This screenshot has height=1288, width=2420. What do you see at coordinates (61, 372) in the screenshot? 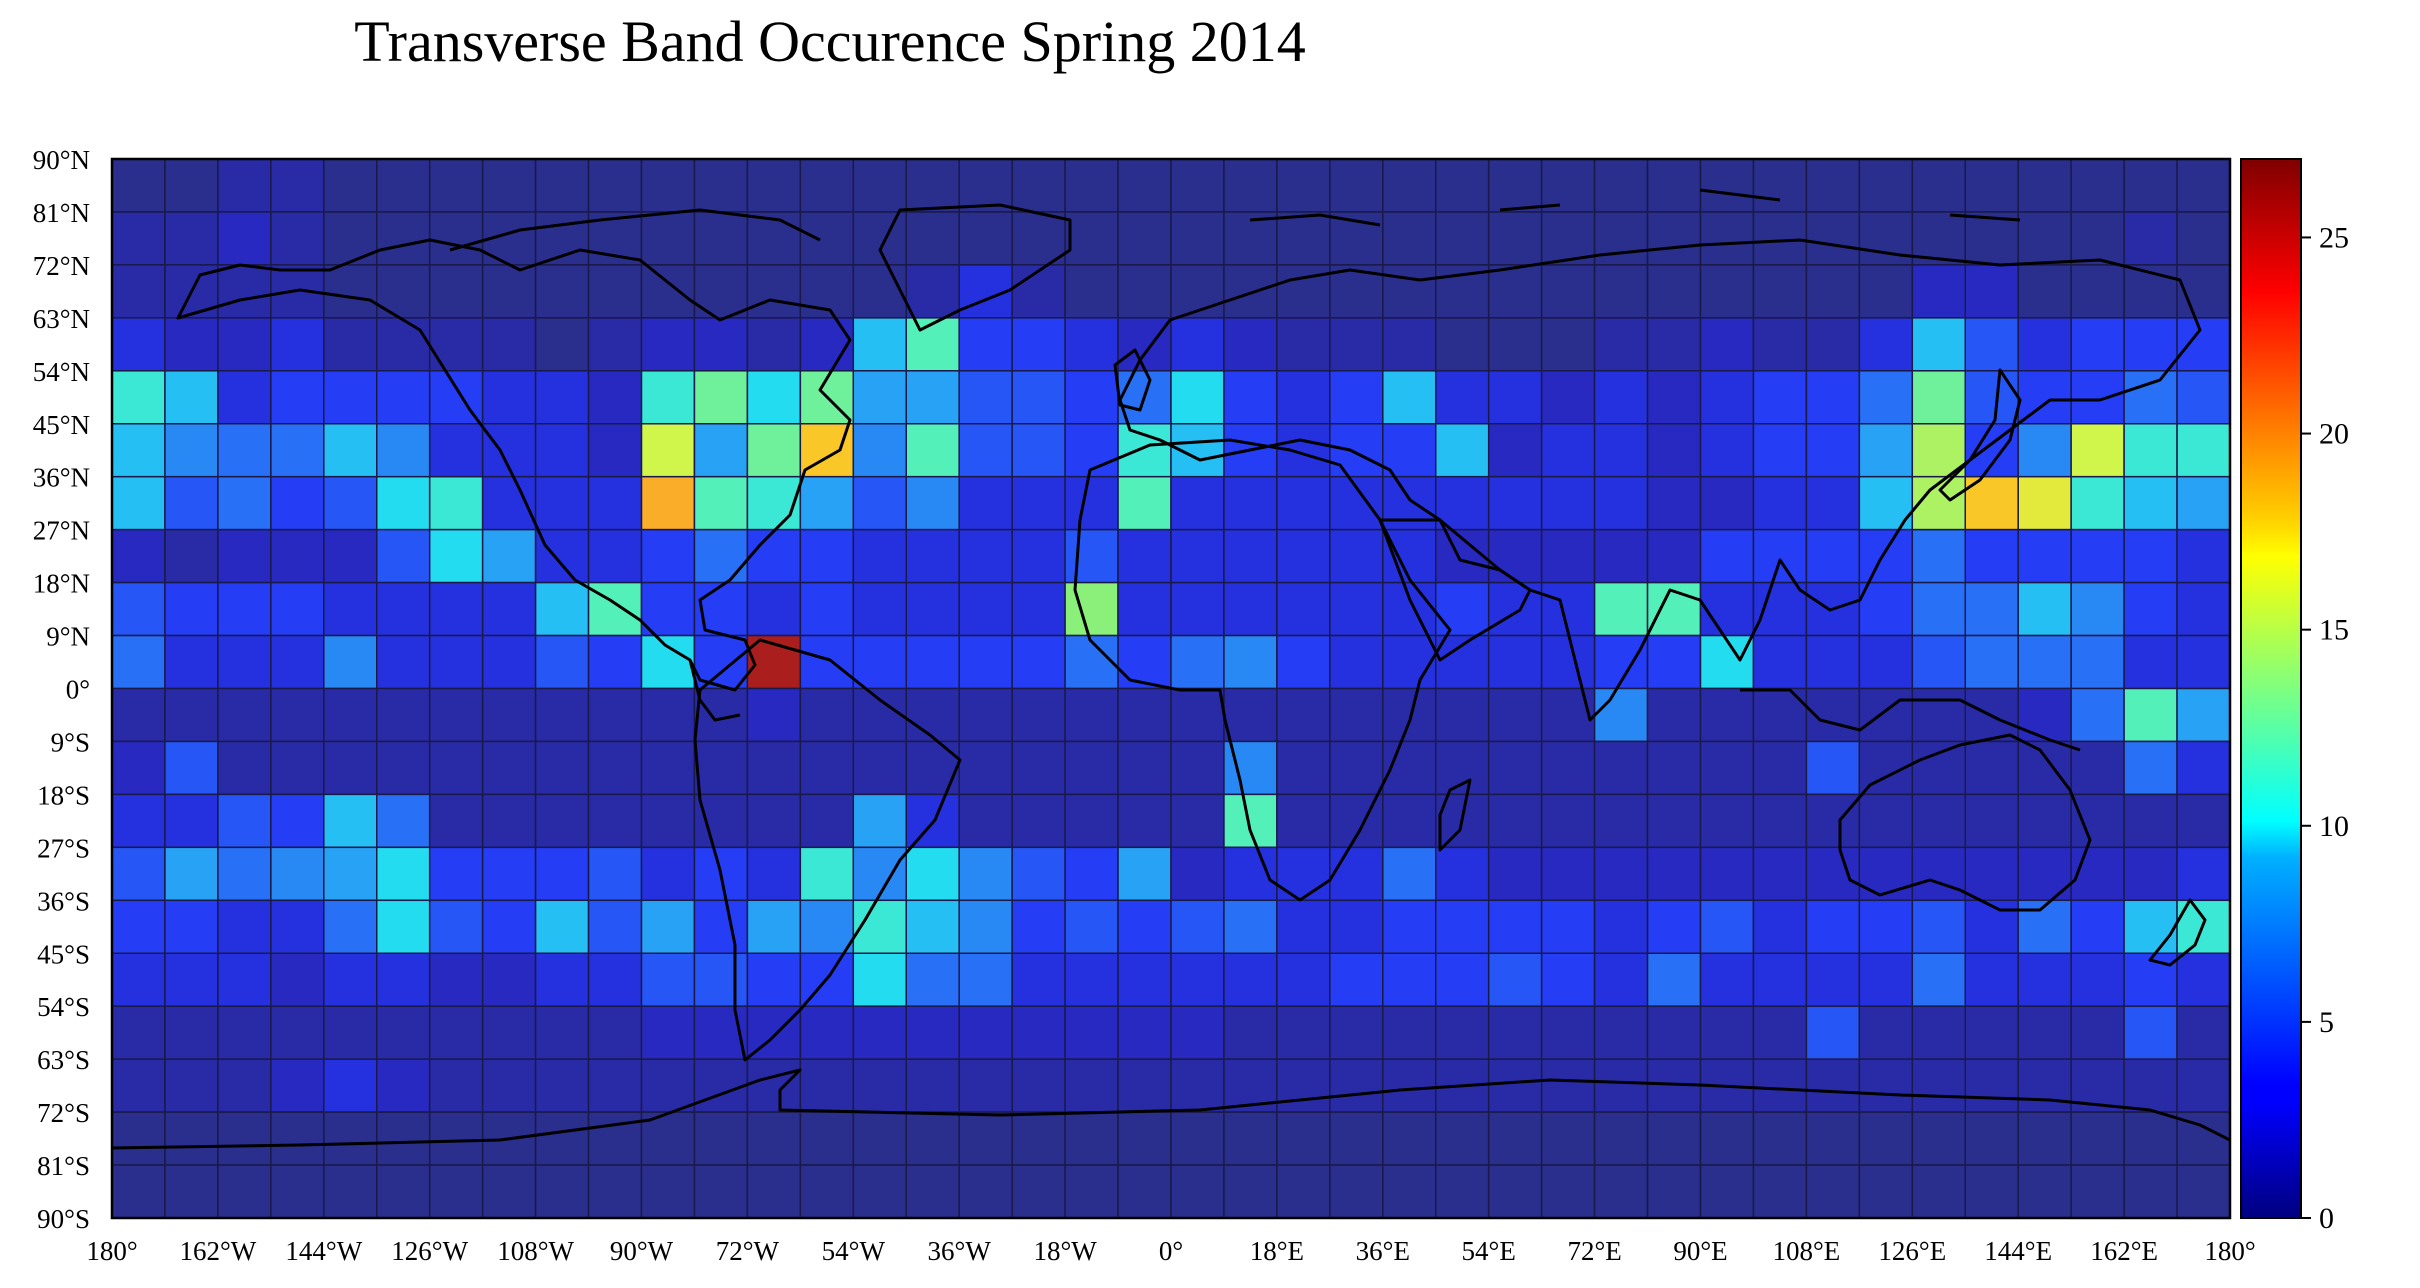
I see `y-tick-label: 54°N` at bounding box center [61, 372].